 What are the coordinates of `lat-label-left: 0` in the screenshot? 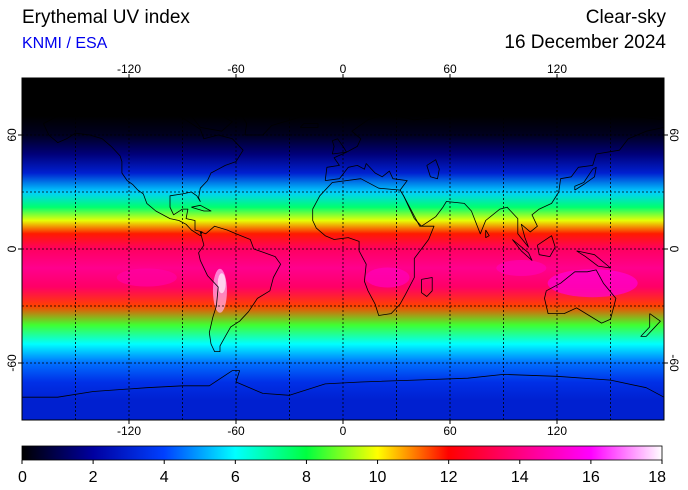 It's located at (12, 248).